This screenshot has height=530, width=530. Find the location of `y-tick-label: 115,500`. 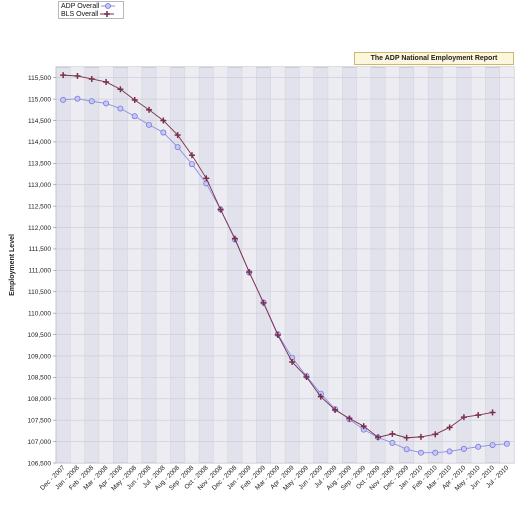

y-tick-label: 115,500 is located at coordinates (39, 78).